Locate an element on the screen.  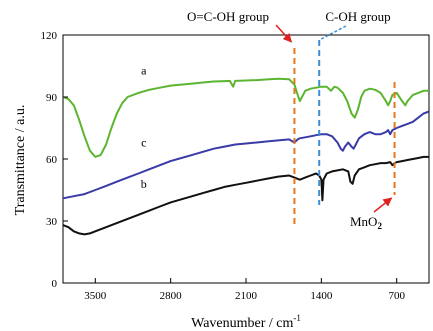
x-tick-label-1: 2800 is located at coordinates (171, 296).